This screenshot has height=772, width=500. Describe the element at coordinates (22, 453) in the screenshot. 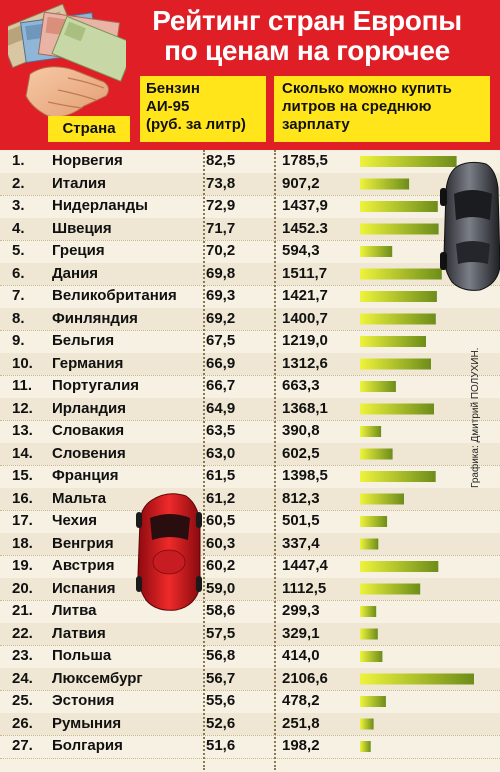

I see `row-rank: 14.` at that location.